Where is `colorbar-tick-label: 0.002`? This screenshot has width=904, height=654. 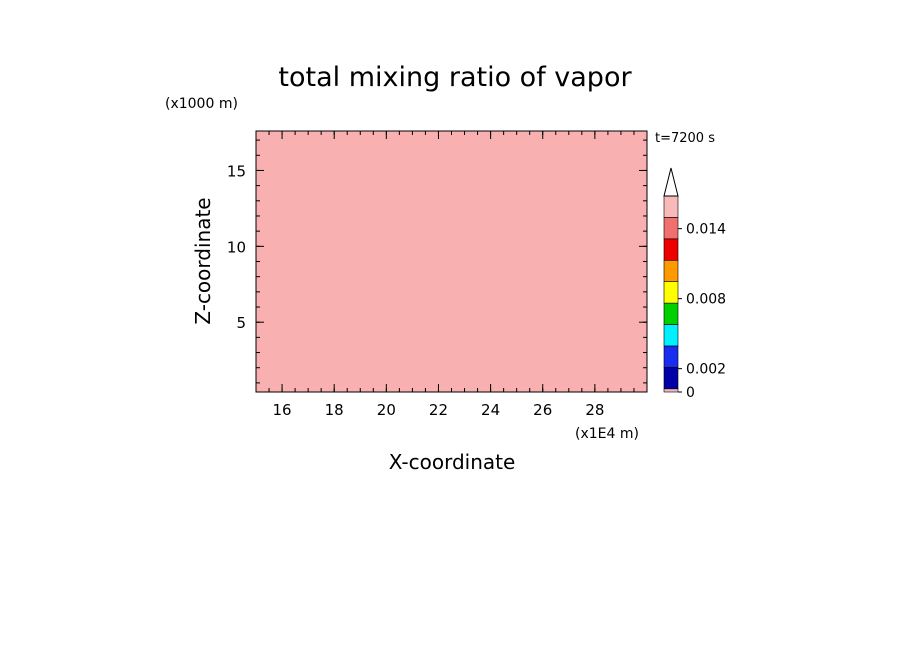
colorbar-tick-label: 0.002 is located at coordinates (706, 370).